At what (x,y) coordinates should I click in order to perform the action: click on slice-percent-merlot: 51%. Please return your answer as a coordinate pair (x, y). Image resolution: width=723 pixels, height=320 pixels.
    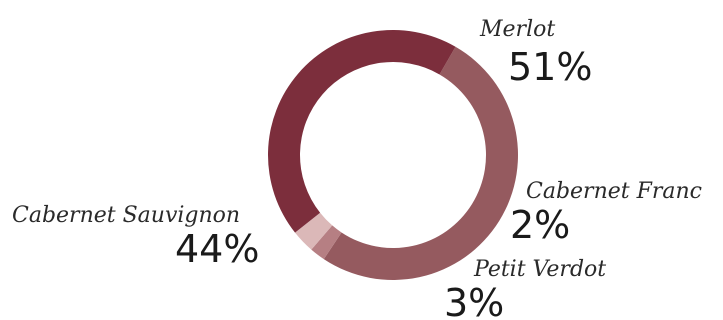
    Looking at the image, I should click on (550, 67).